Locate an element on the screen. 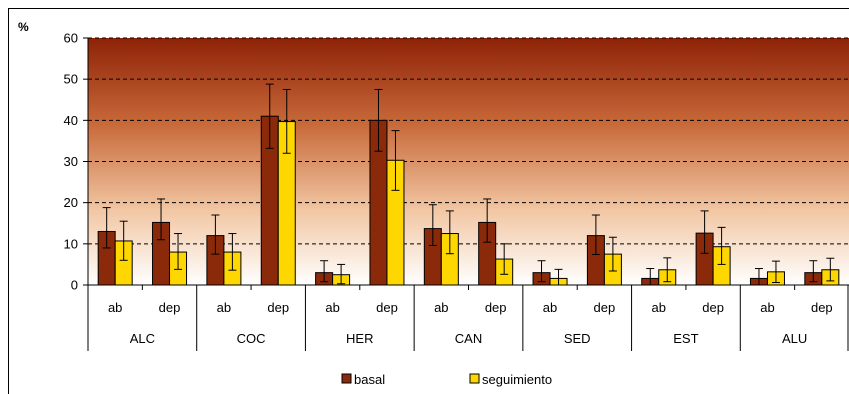 Image resolution: width=849 pixels, height=394 pixels. x-group-label: HER is located at coordinates (359, 338).